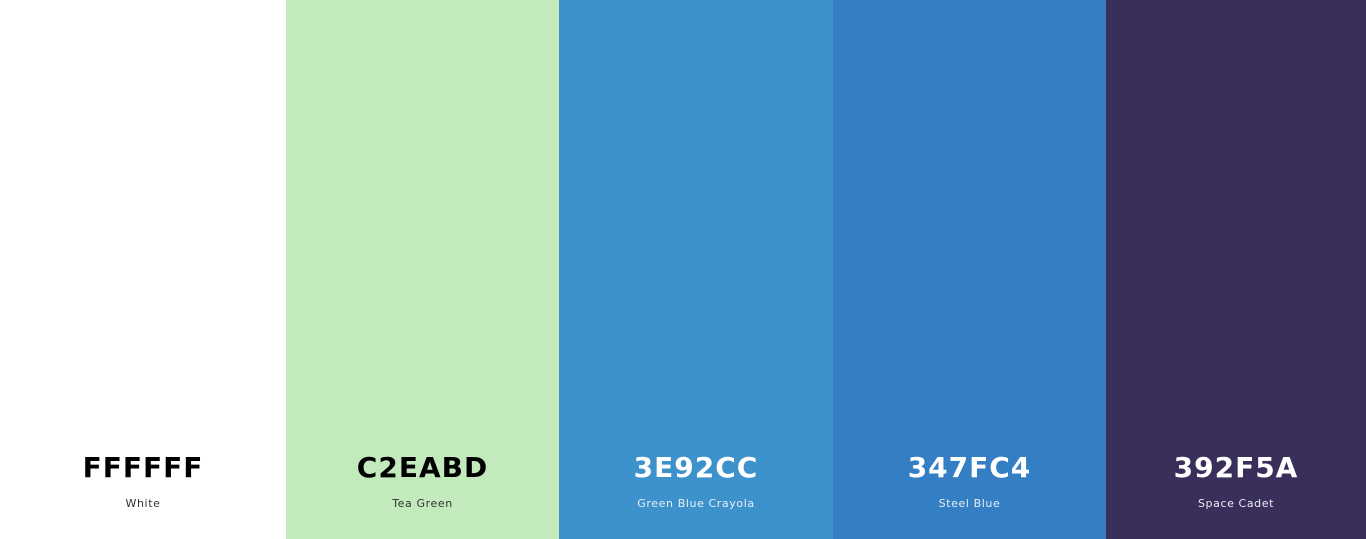 This screenshot has height=539, width=1366. Describe the element at coordinates (696, 503) in the screenshot. I see `swatch-color-name: Green Blue Crayola` at that location.